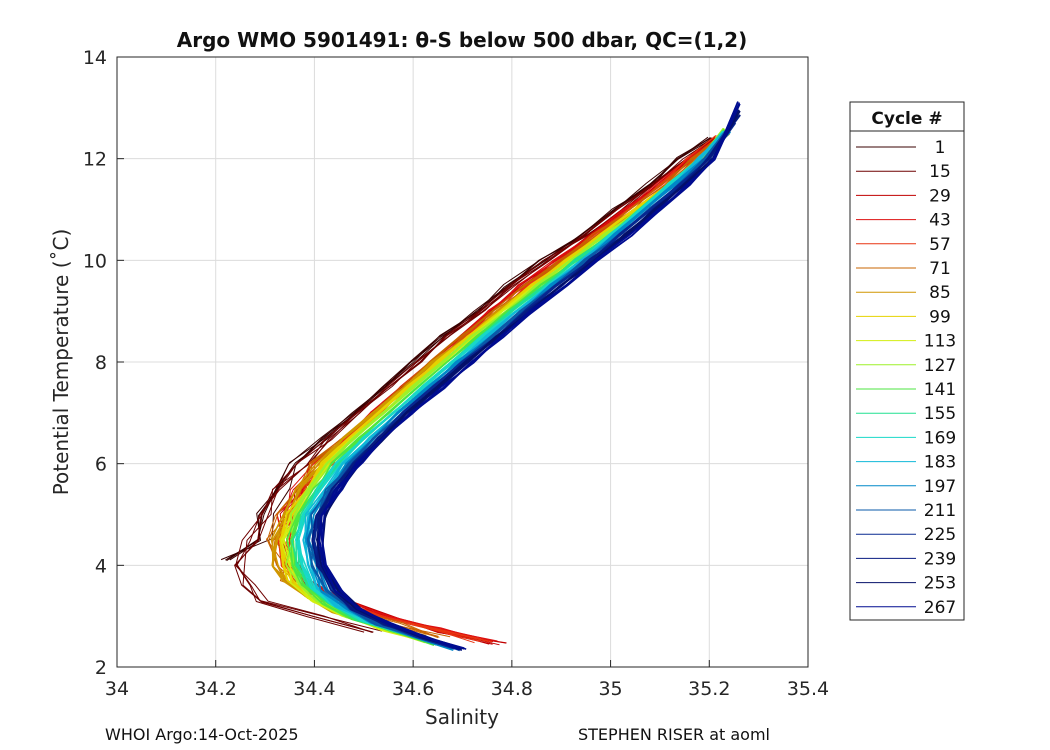 The height and width of the screenshot is (750, 1050). I want to click on x-tick-label: 34.2, so click(216, 689).